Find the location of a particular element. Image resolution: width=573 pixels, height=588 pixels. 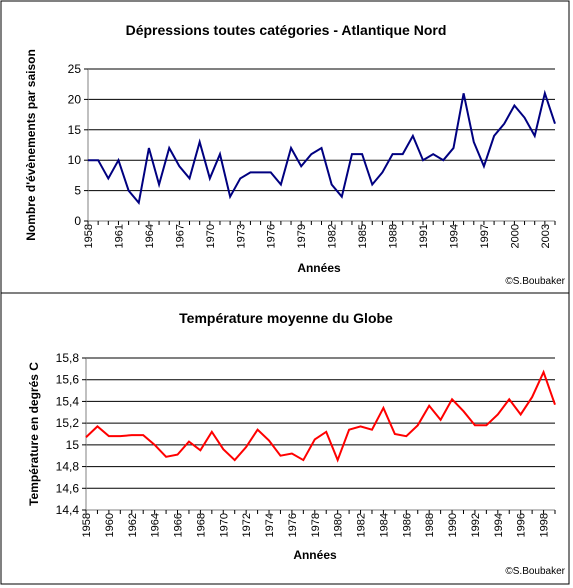

x-tick-label: 1991 is located at coordinates (424, 236).